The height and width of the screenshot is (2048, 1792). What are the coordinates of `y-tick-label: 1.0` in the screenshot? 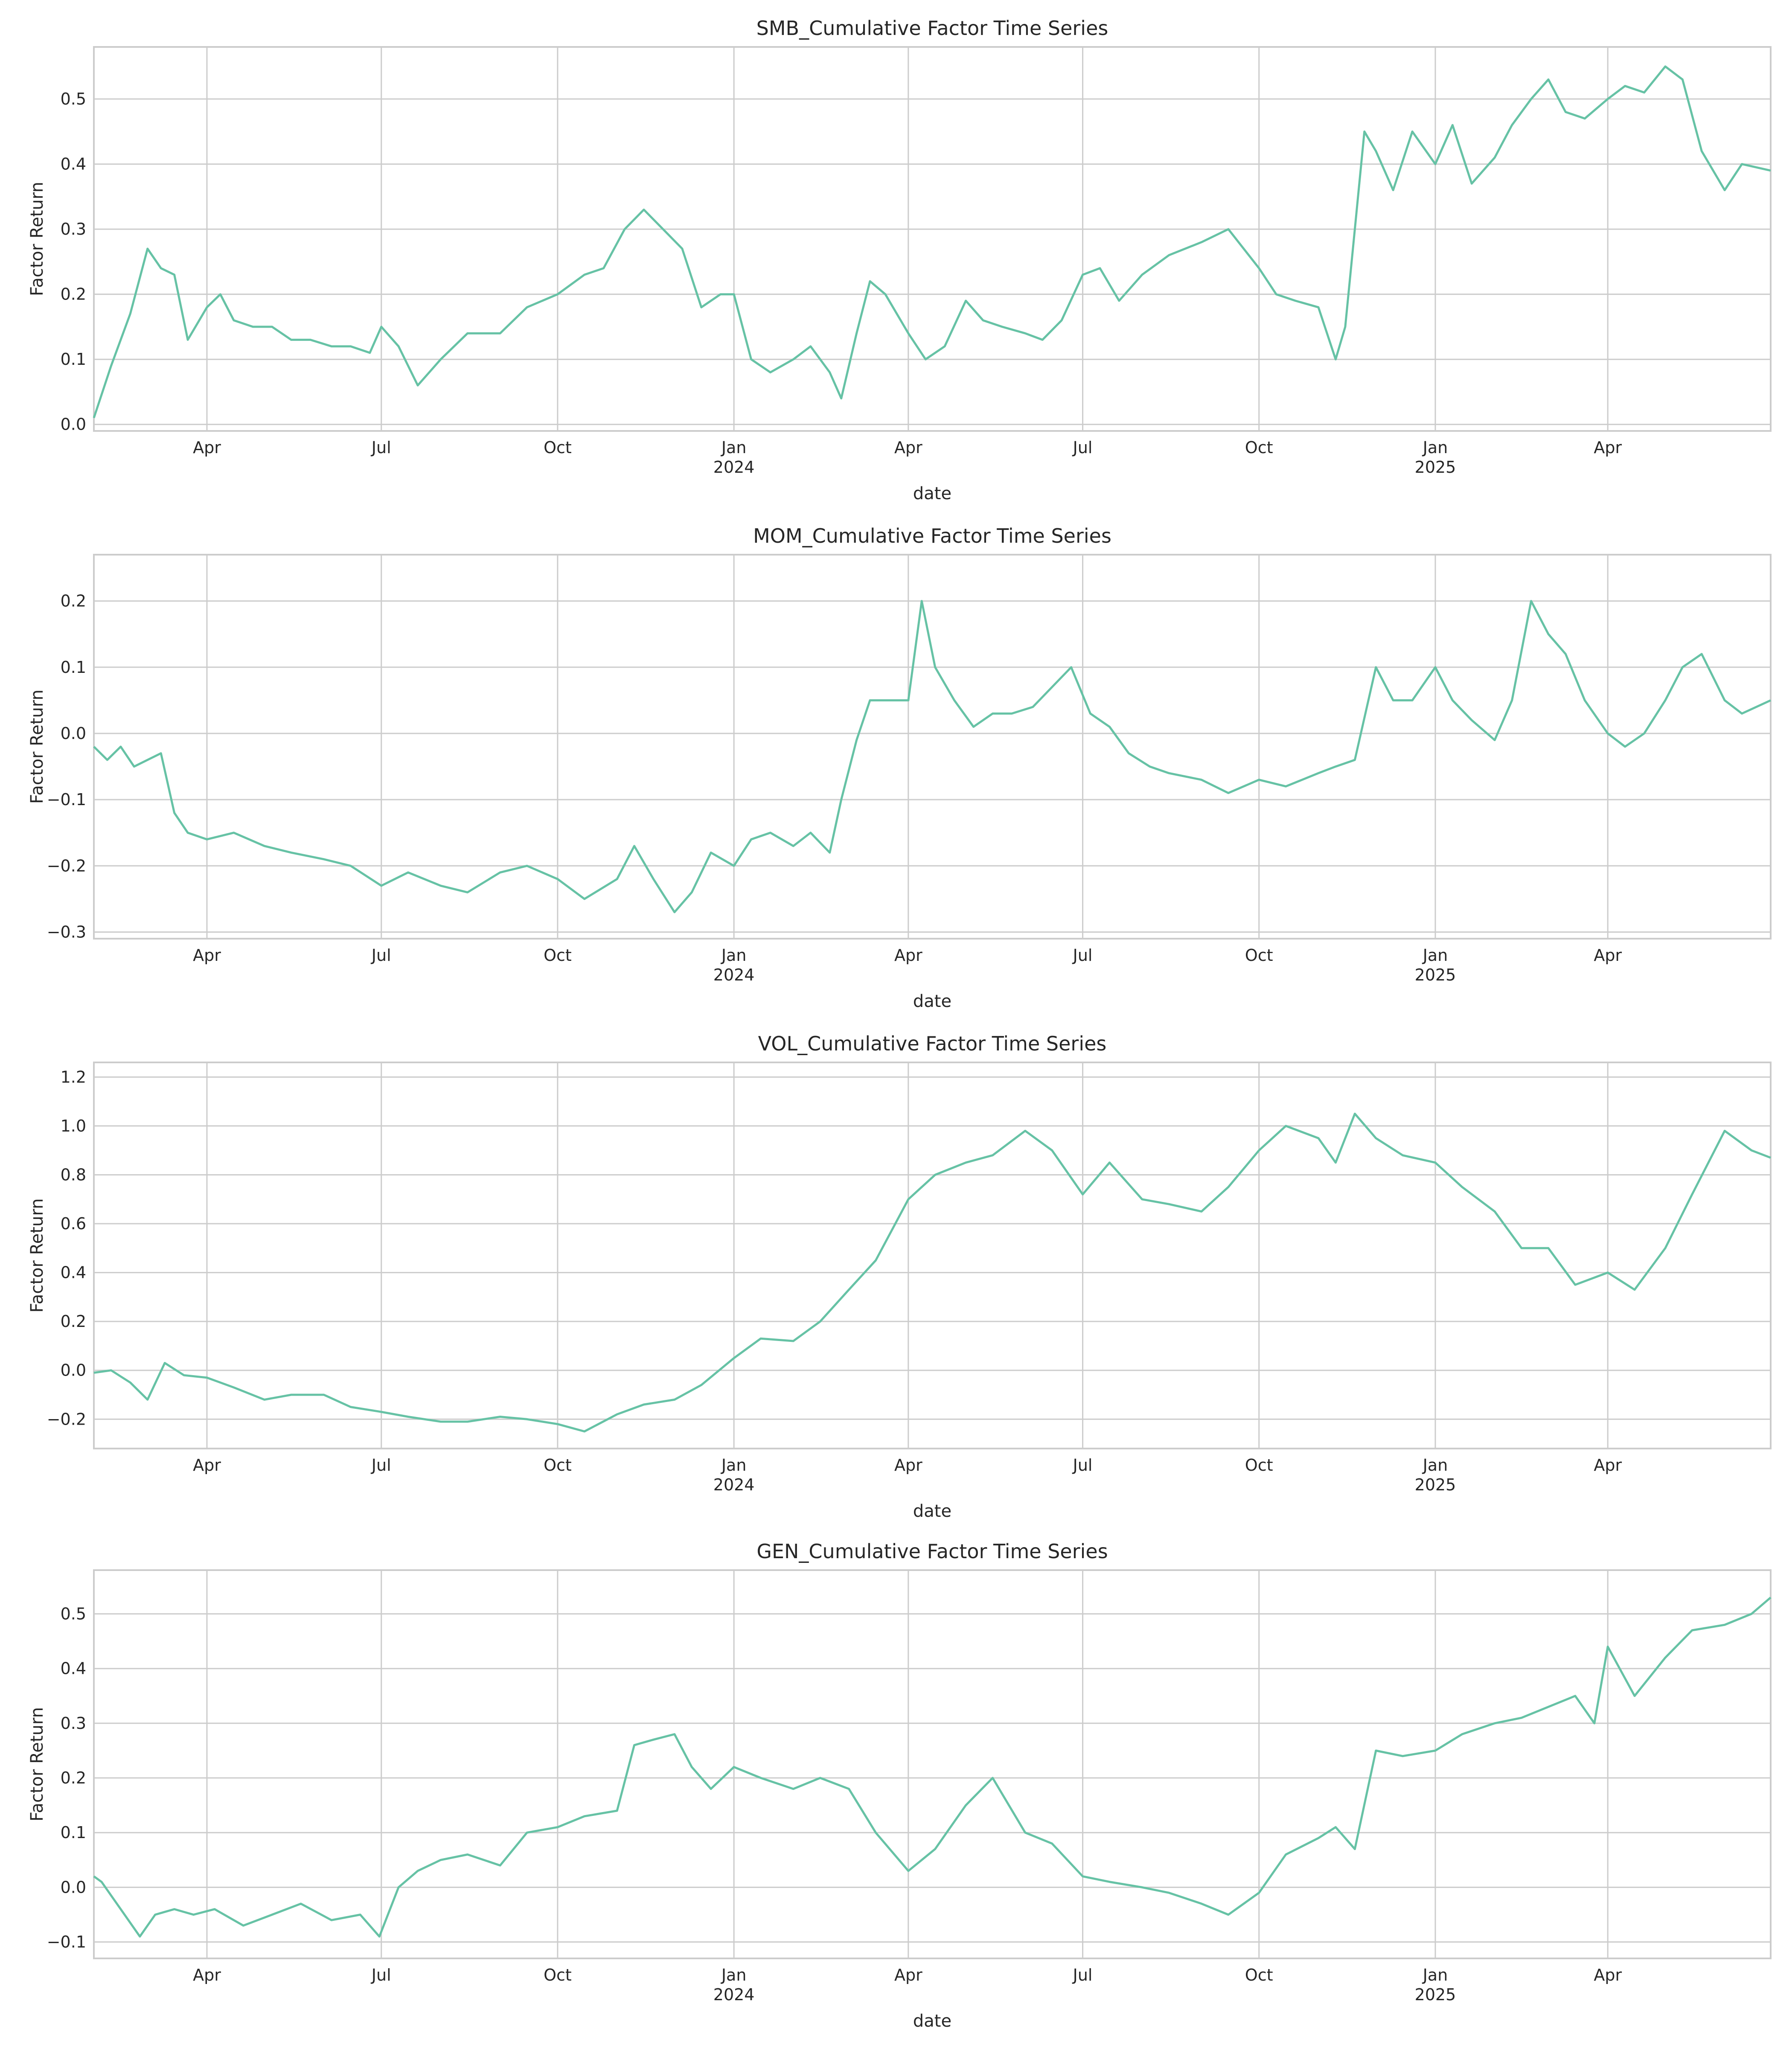 It's located at (73, 1126).